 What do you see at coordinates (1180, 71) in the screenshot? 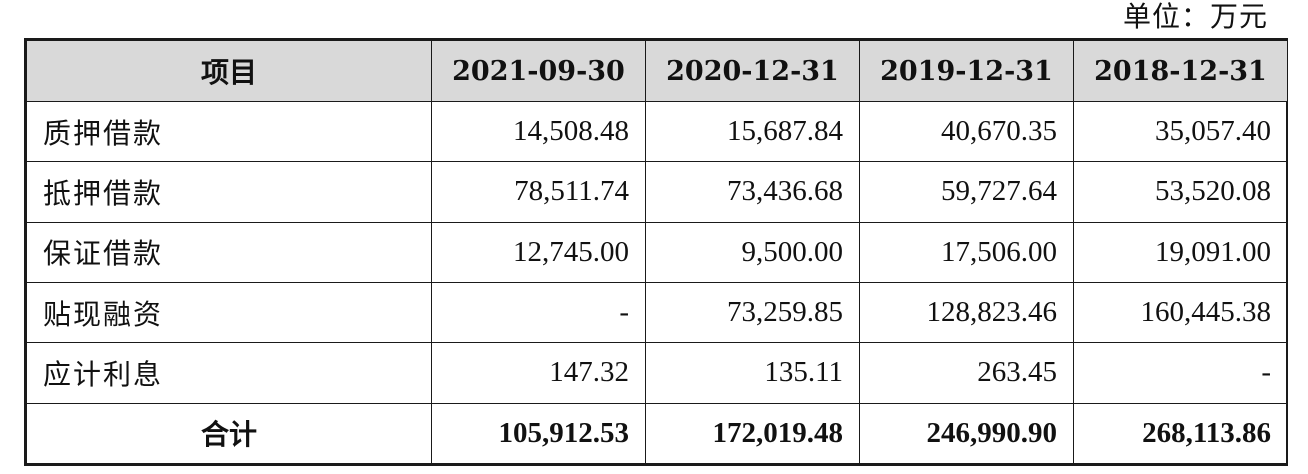
I see `header-date-2018-12-31: 2018-12-31` at bounding box center [1180, 71].